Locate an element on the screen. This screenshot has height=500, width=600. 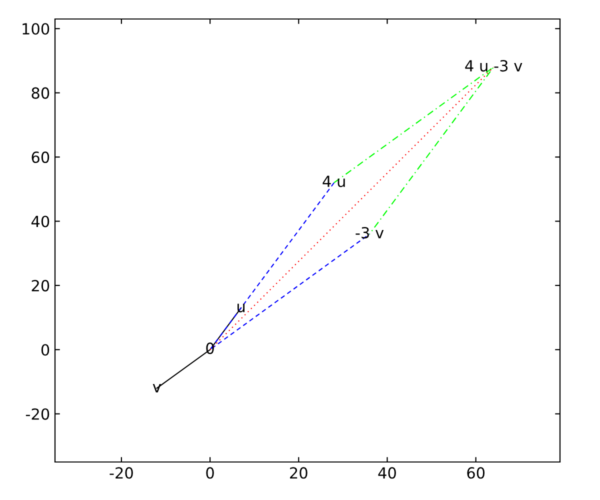
annotation: 4 u -3 v is located at coordinates (493, 66).